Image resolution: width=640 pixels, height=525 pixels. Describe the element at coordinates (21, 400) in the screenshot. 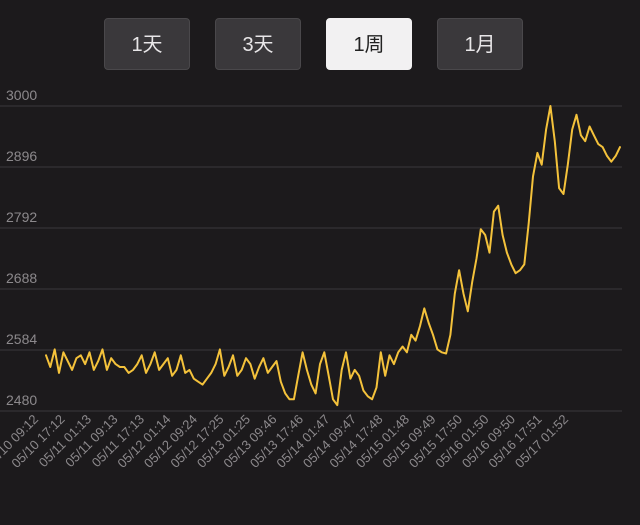

I see `y-tick-label: 2480` at that location.